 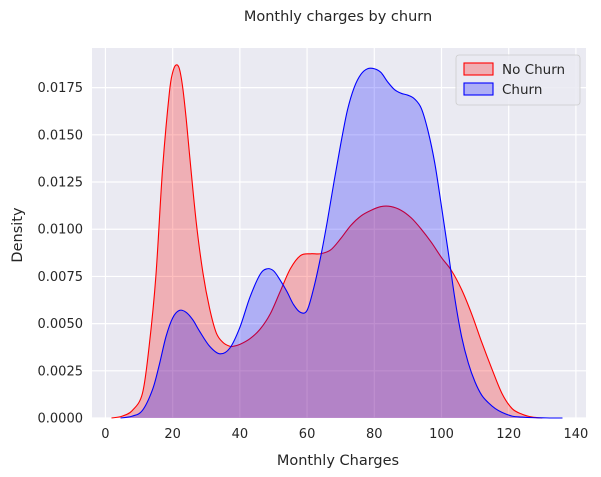 I want to click on y-tick-label: 0.0175, so click(x=61, y=88).